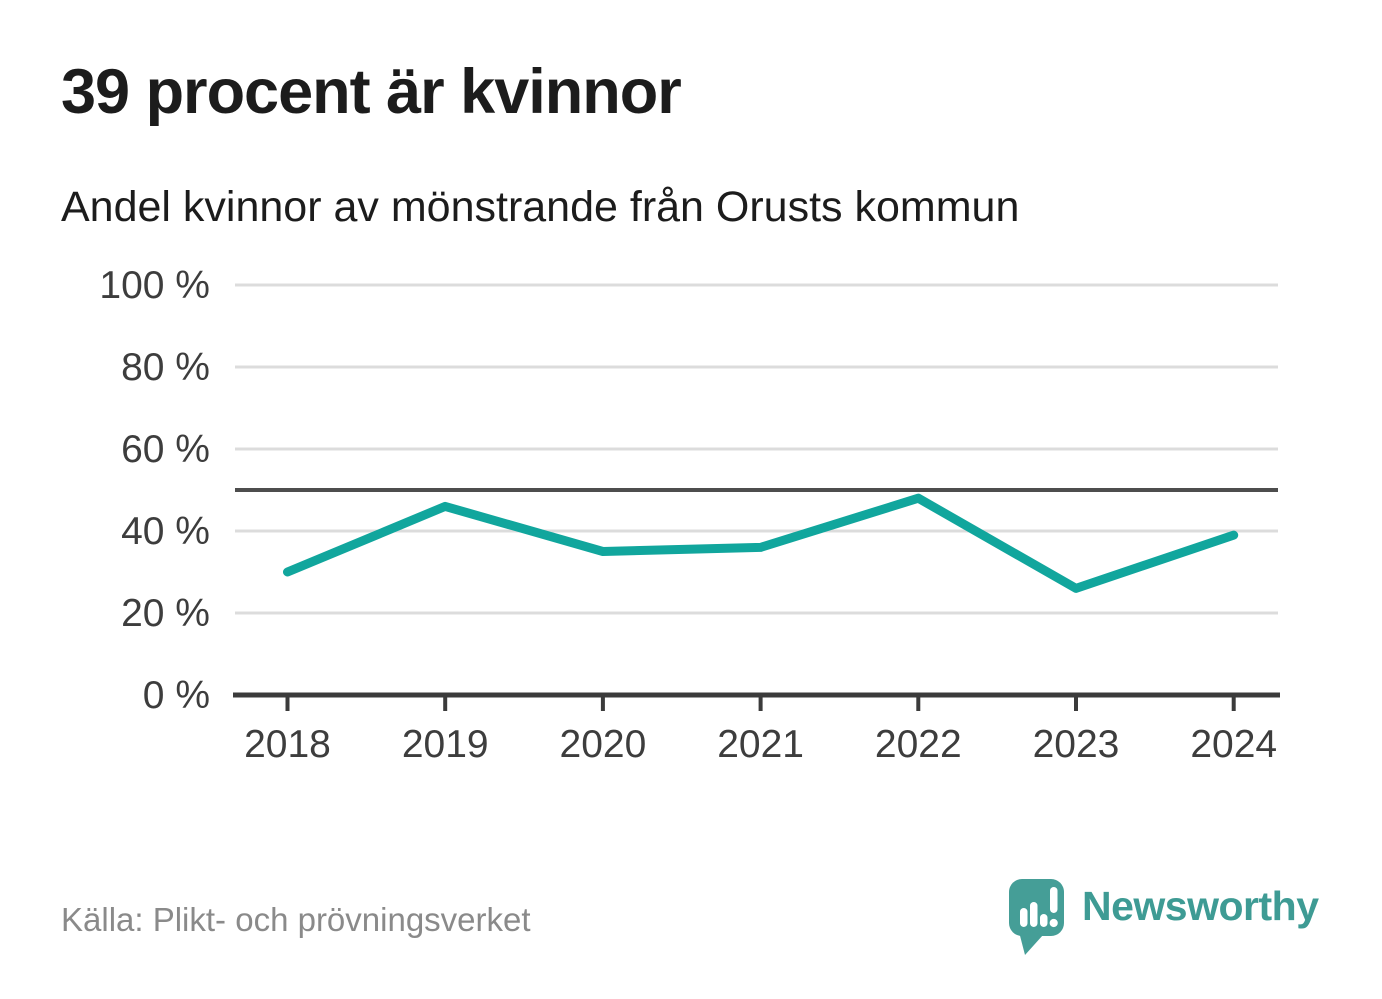 This screenshot has height=999, width=1382. I want to click on y-tick-label: 20 %, so click(165, 613).